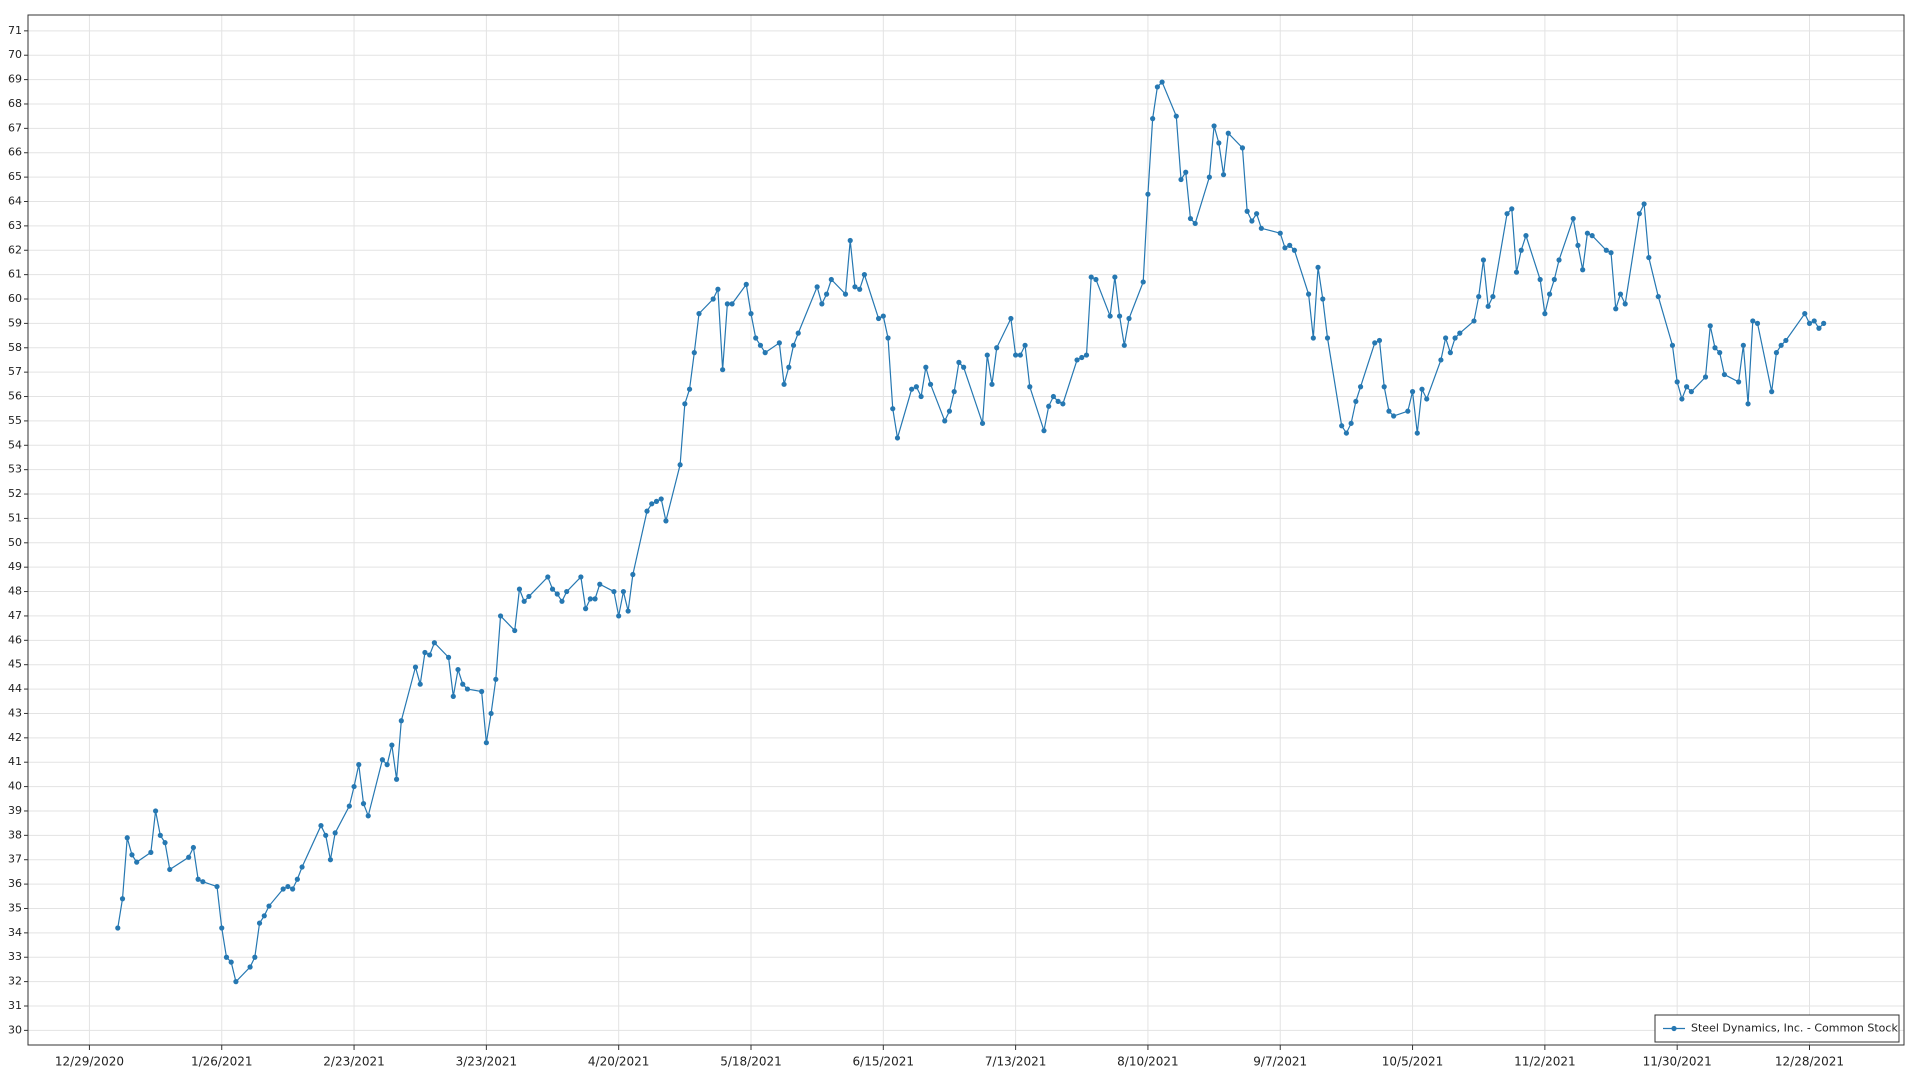  Describe the element at coordinates (15, 664) in the screenshot. I see `y-tick-label: 45` at that location.